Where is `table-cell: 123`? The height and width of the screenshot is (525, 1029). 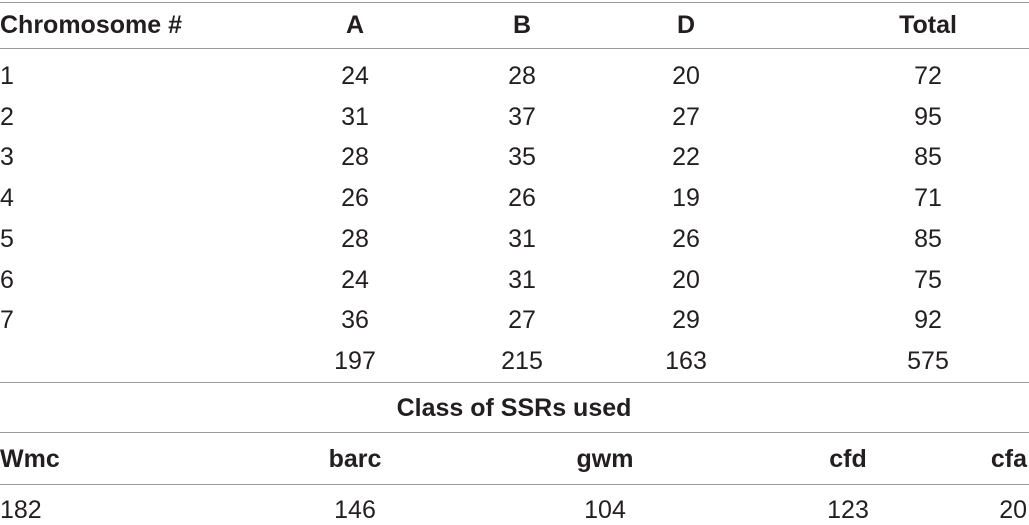 table-cell: 123 is located at coordinates (848, 510).